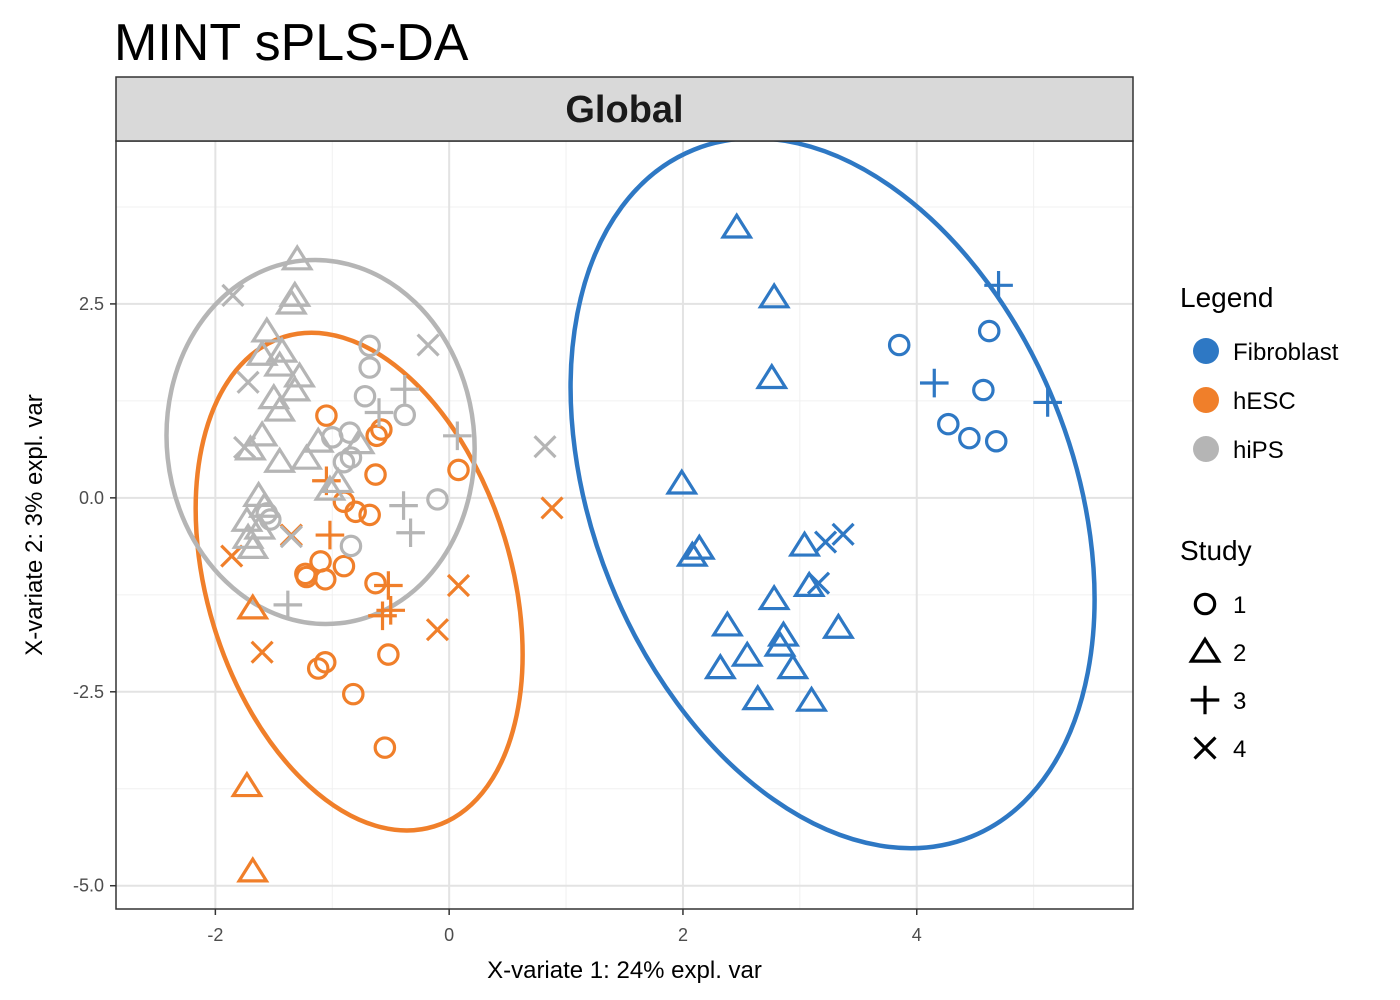 The height and width of the screenshot is (1000, 1400). What do you see at coordinates (88, 886) in the screenshot?
I see `y-tick-label: -5.0` at bounding box center [88, 886].